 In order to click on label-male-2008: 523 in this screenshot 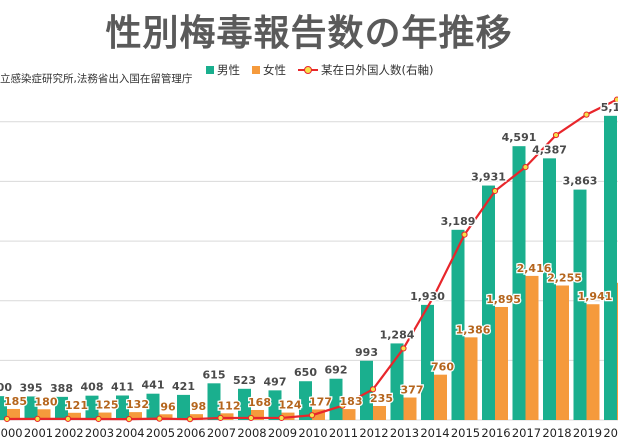, I will do `click(244, 380)`.